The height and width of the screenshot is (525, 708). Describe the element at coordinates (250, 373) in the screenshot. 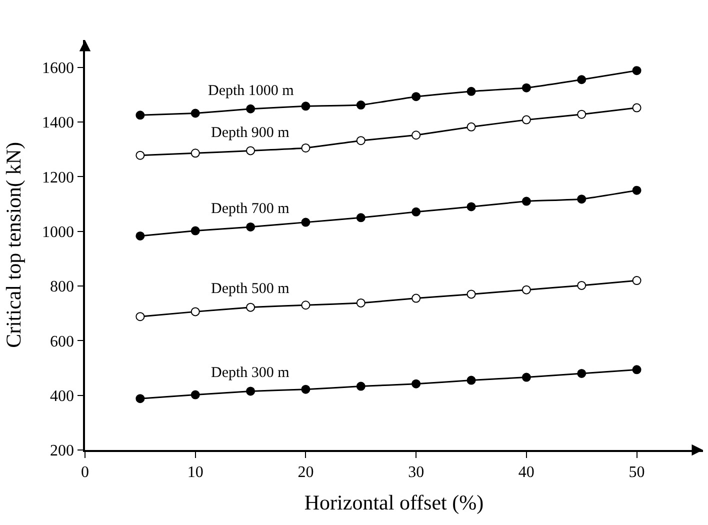

I see `series-label: Depth 300 m` at that location.